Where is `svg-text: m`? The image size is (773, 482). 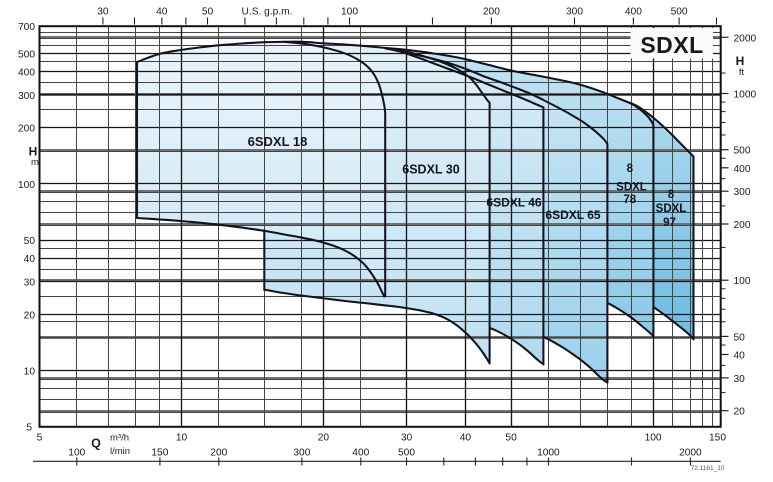
svg-text: m is located at coordinates (35, 162).